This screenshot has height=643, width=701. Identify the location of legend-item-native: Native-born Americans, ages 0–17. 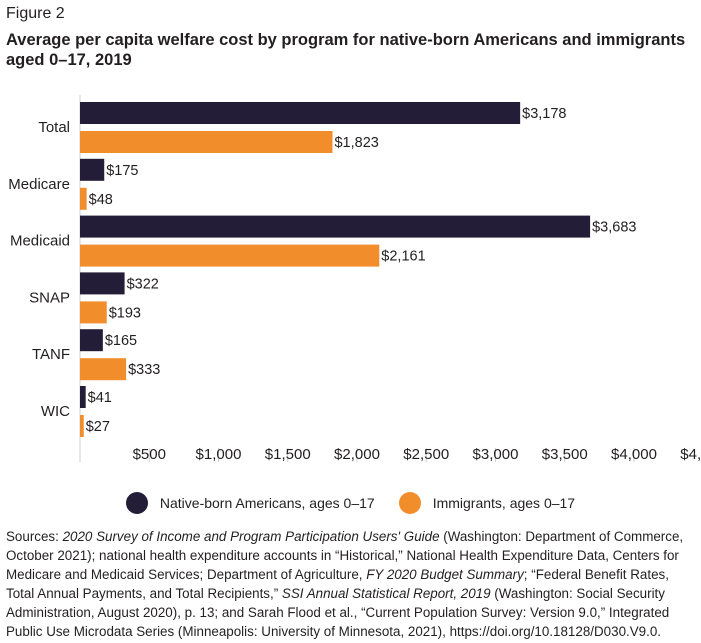
(250, 503).